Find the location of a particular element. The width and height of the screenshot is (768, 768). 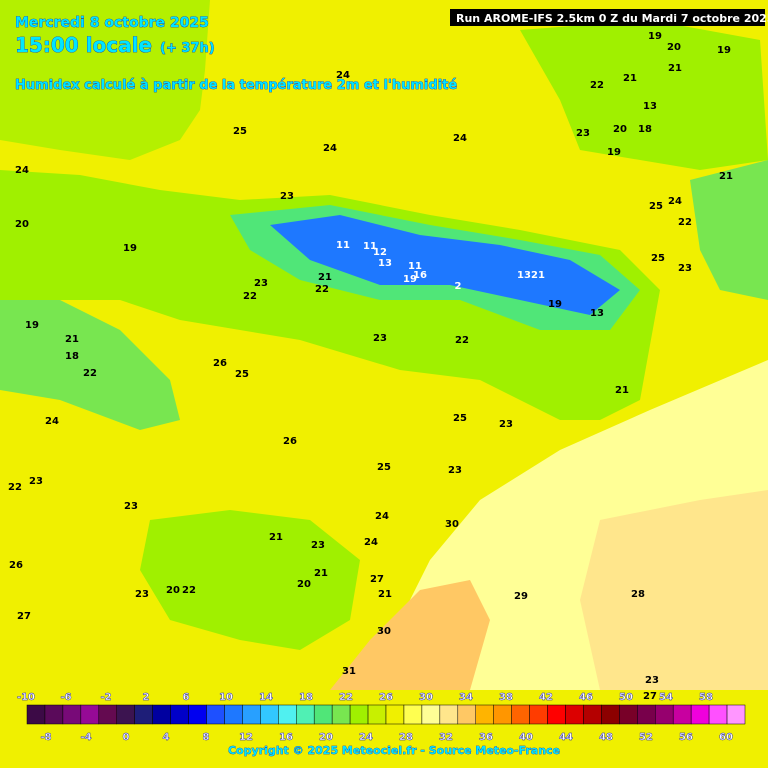

run-box is located at coordinates (607, 17).